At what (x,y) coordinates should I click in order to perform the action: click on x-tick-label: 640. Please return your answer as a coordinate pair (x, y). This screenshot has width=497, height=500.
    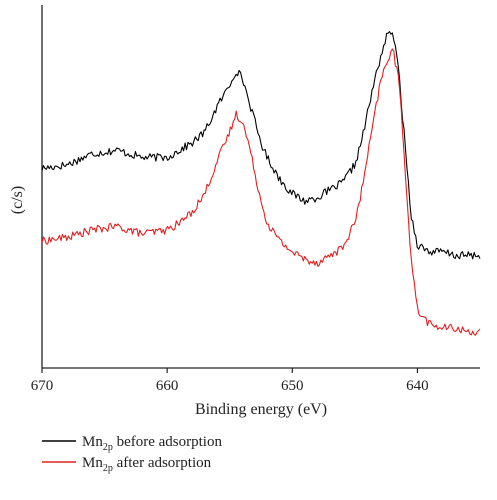
    Looking at the image, I should click on (417, 386).